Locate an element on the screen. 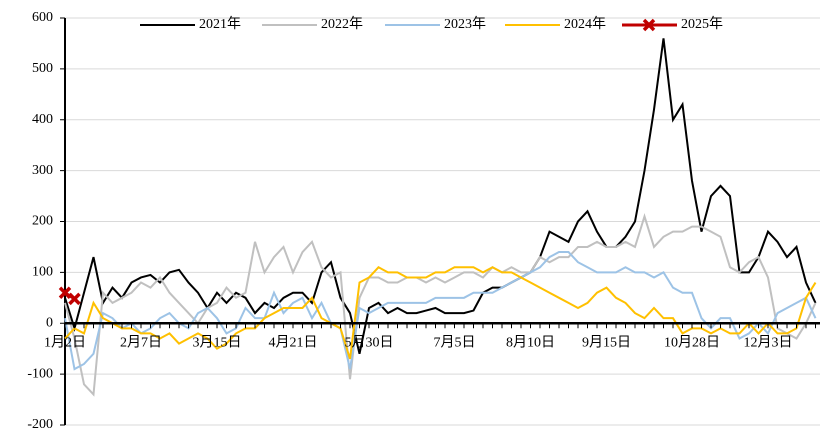 This screenshot has height=429, width=820. legend-label: 2022年 is located at coordinates (342, 24).